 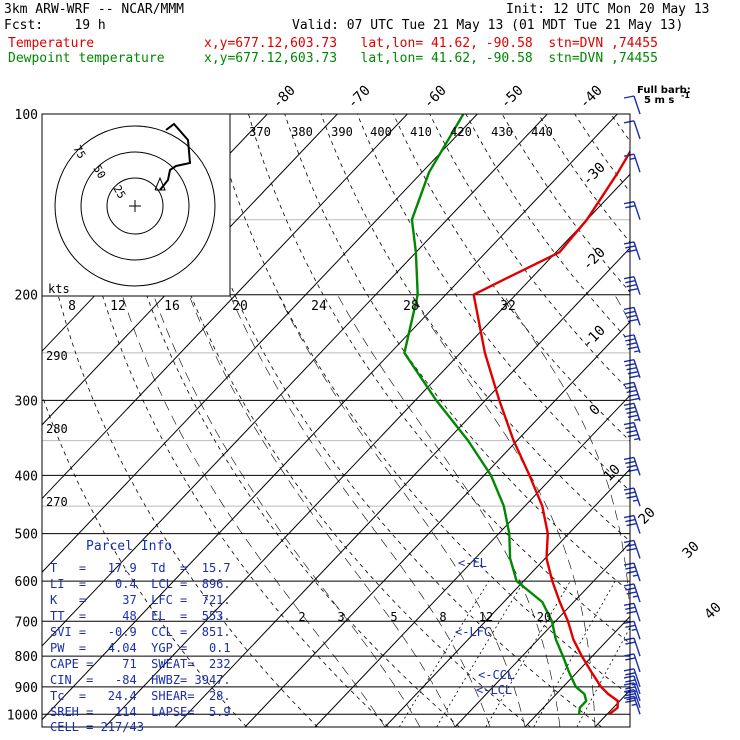 I want to click on pressure-tick-label: 900, so click(x=26, y=688).